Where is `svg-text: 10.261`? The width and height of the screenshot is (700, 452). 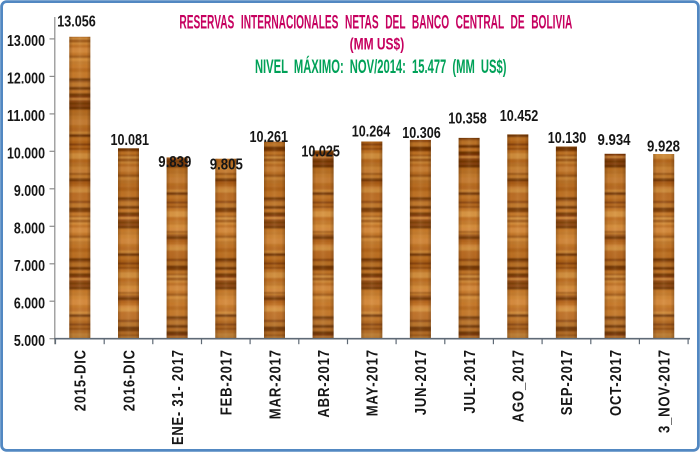
svg-text: 10.261 is located at coordinates (268, 137).